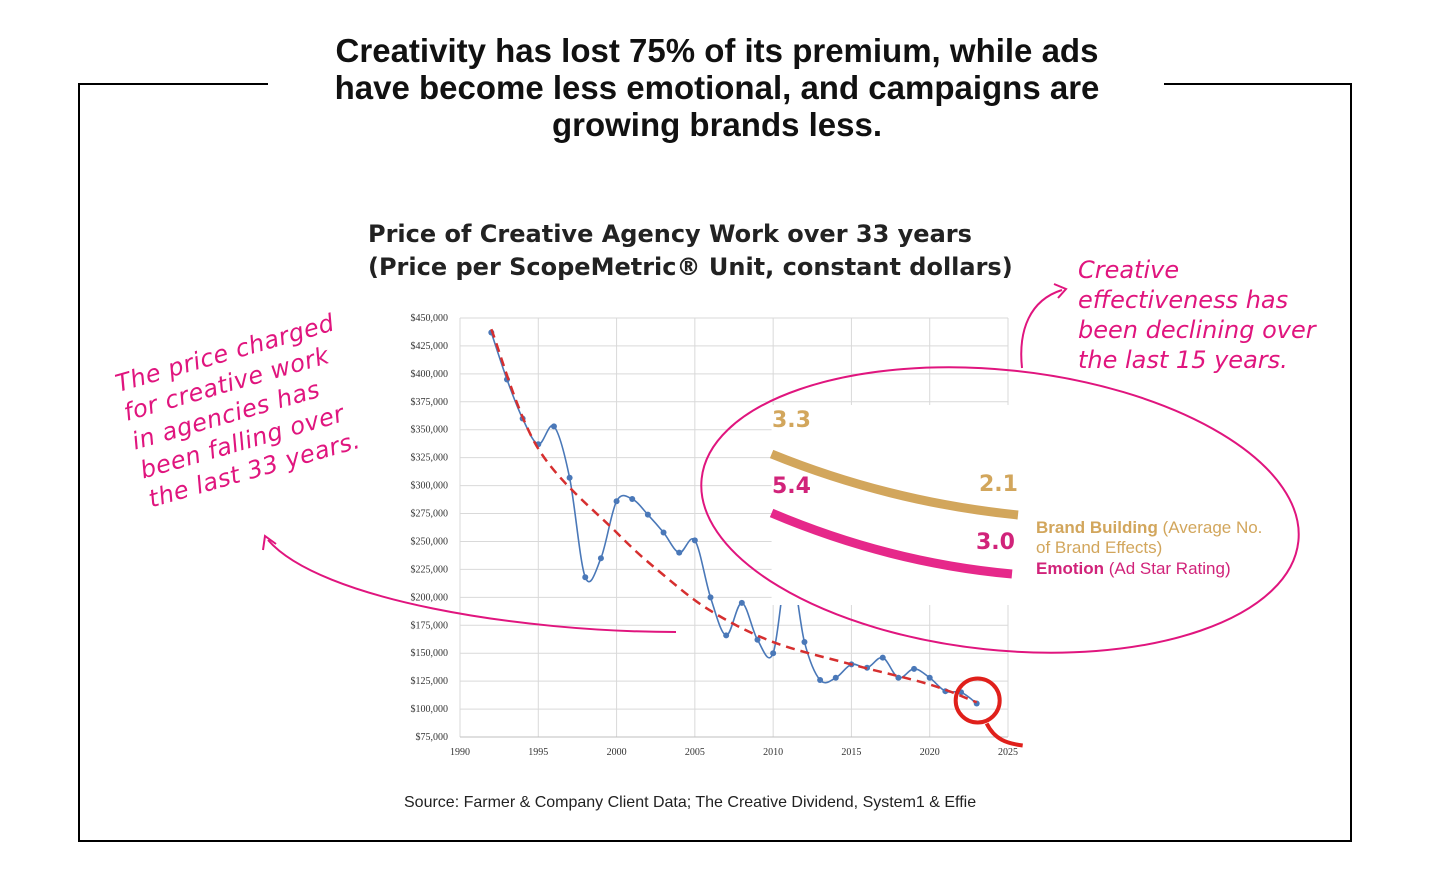 This screenshot has width=1456, height=890. Describe the element at coordinates (891, 543) in the screenshot. I see `emotion-line` at that location.